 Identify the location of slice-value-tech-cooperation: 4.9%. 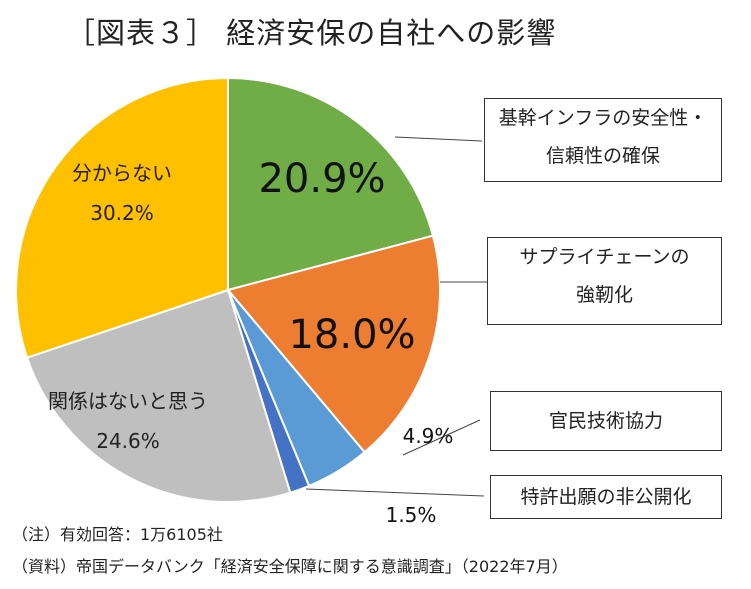
(428, 436).